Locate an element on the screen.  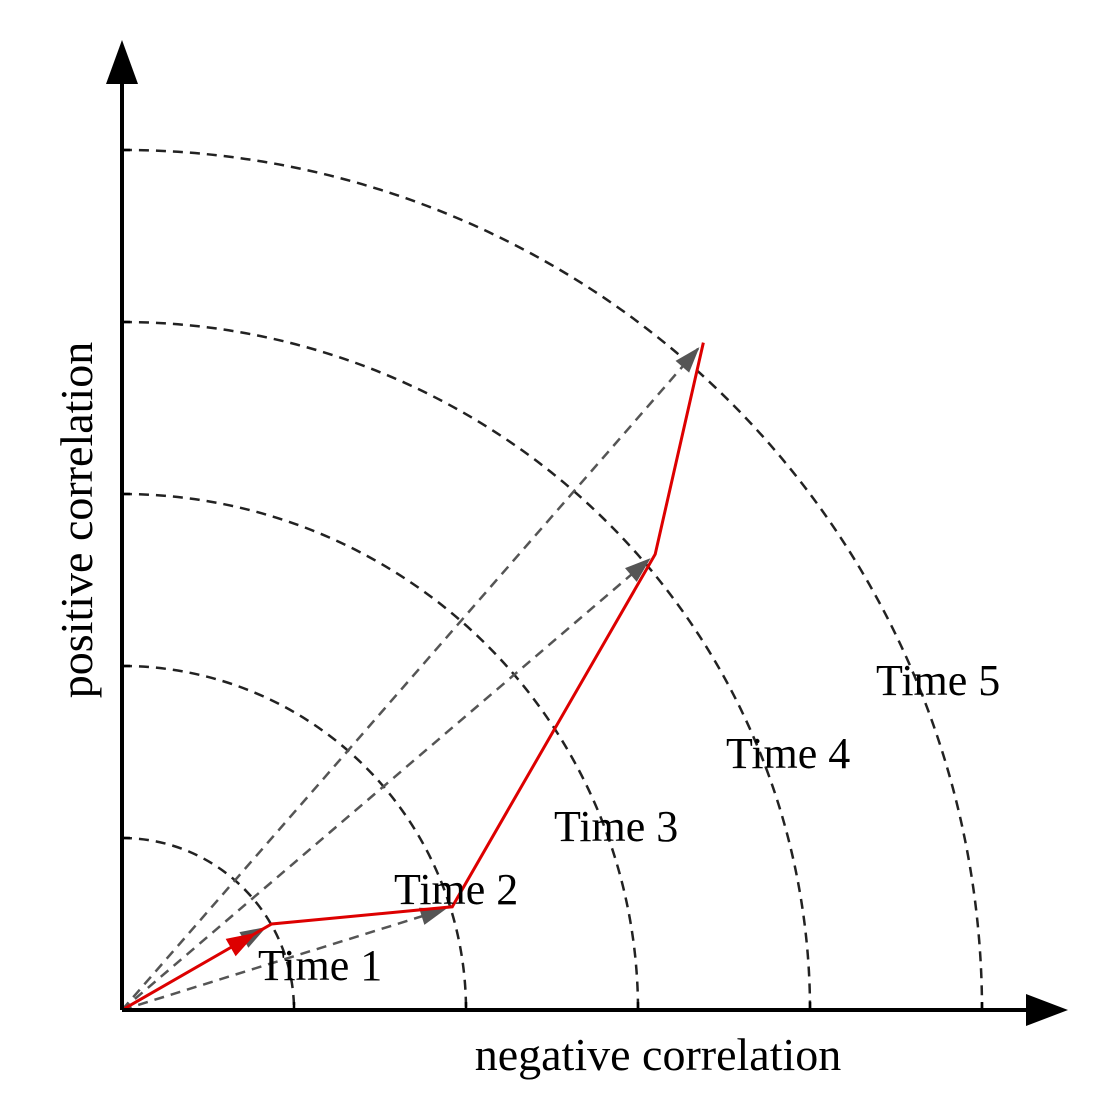
ring-label-time-1: Time 1 is located at coordinates (320, 965).